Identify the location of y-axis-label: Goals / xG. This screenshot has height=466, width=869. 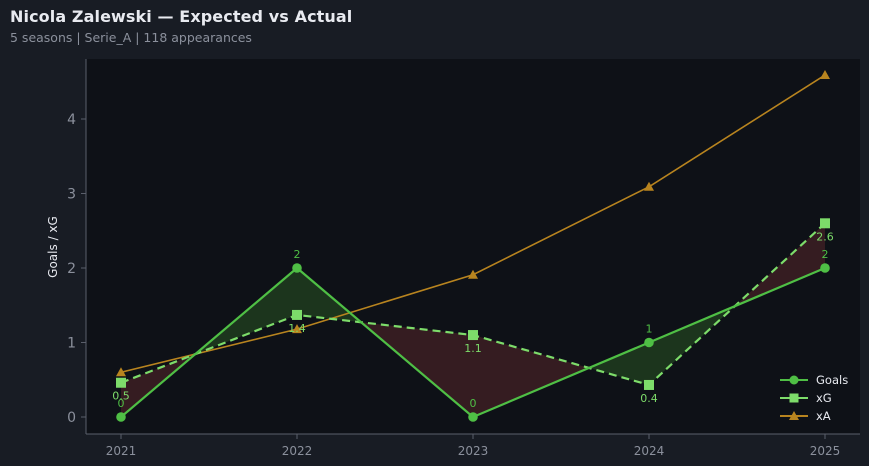
(53, 247).